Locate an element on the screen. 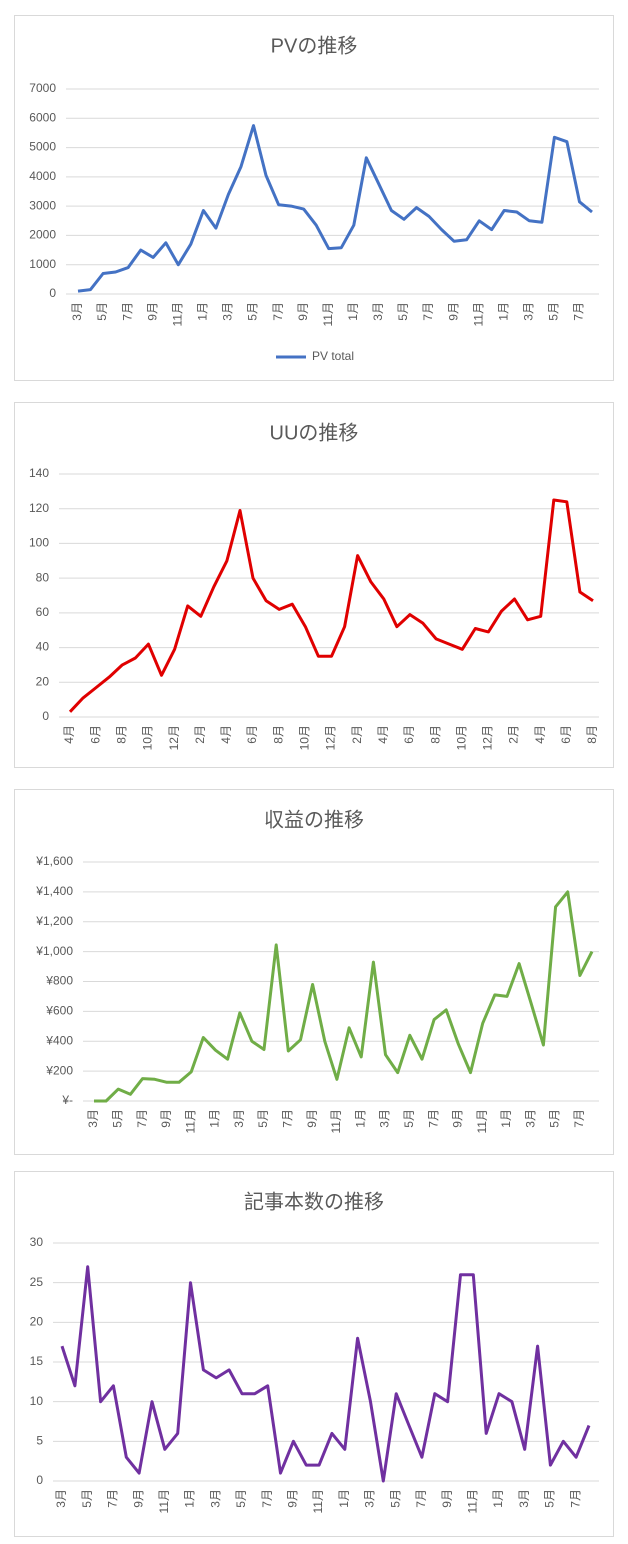 Image resolution: width=628 pixels, height=1544 pixels. y-tick-label: 10 is located at coordinates (37, 1401).